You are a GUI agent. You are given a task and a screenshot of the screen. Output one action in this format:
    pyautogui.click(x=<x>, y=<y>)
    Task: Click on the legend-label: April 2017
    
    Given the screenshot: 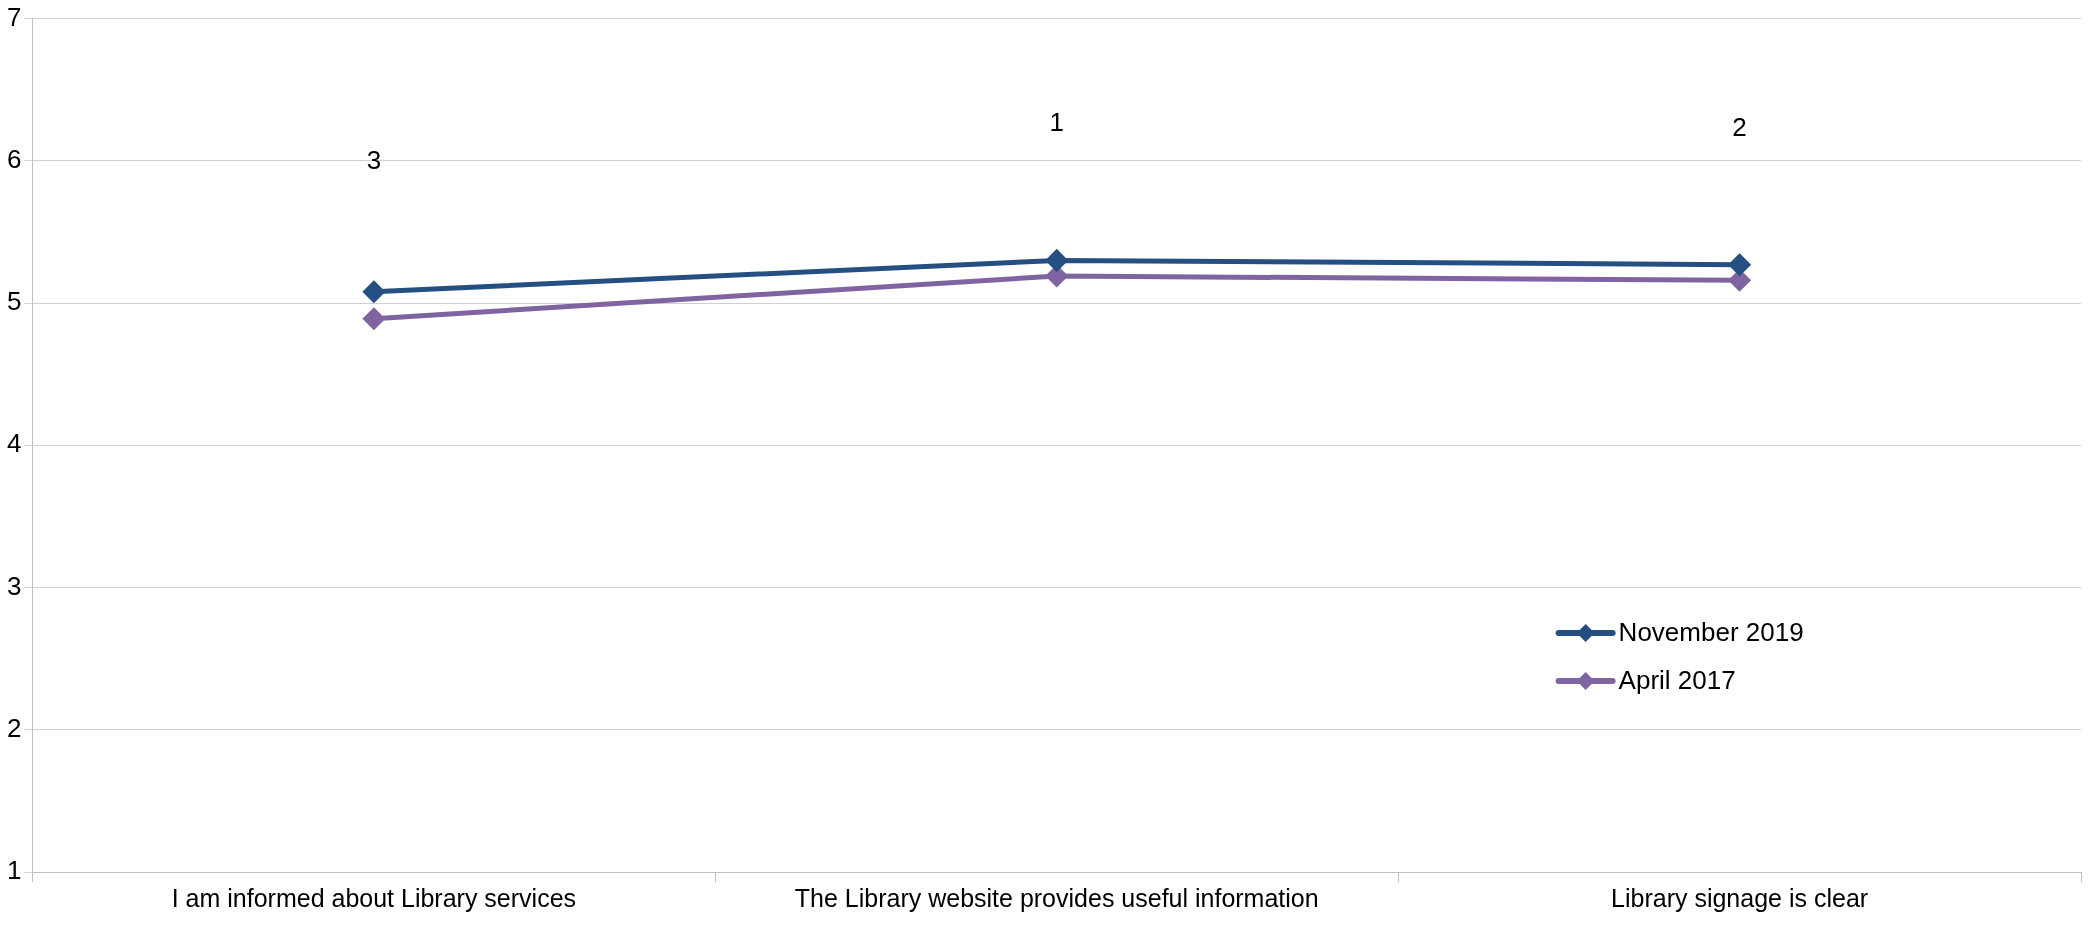 What is the action you would take?
    pyautogui.click(x=1677, y=680)
    